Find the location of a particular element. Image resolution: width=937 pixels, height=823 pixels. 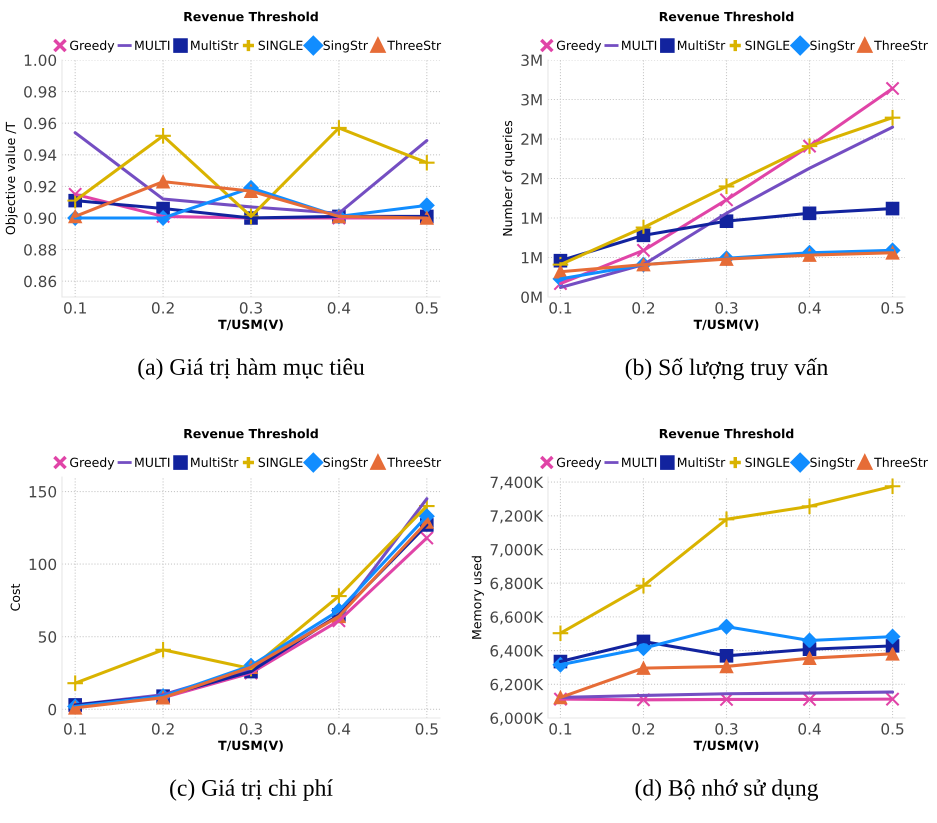

y-tick-label: 6,200K is located at coordinates (517, 685).